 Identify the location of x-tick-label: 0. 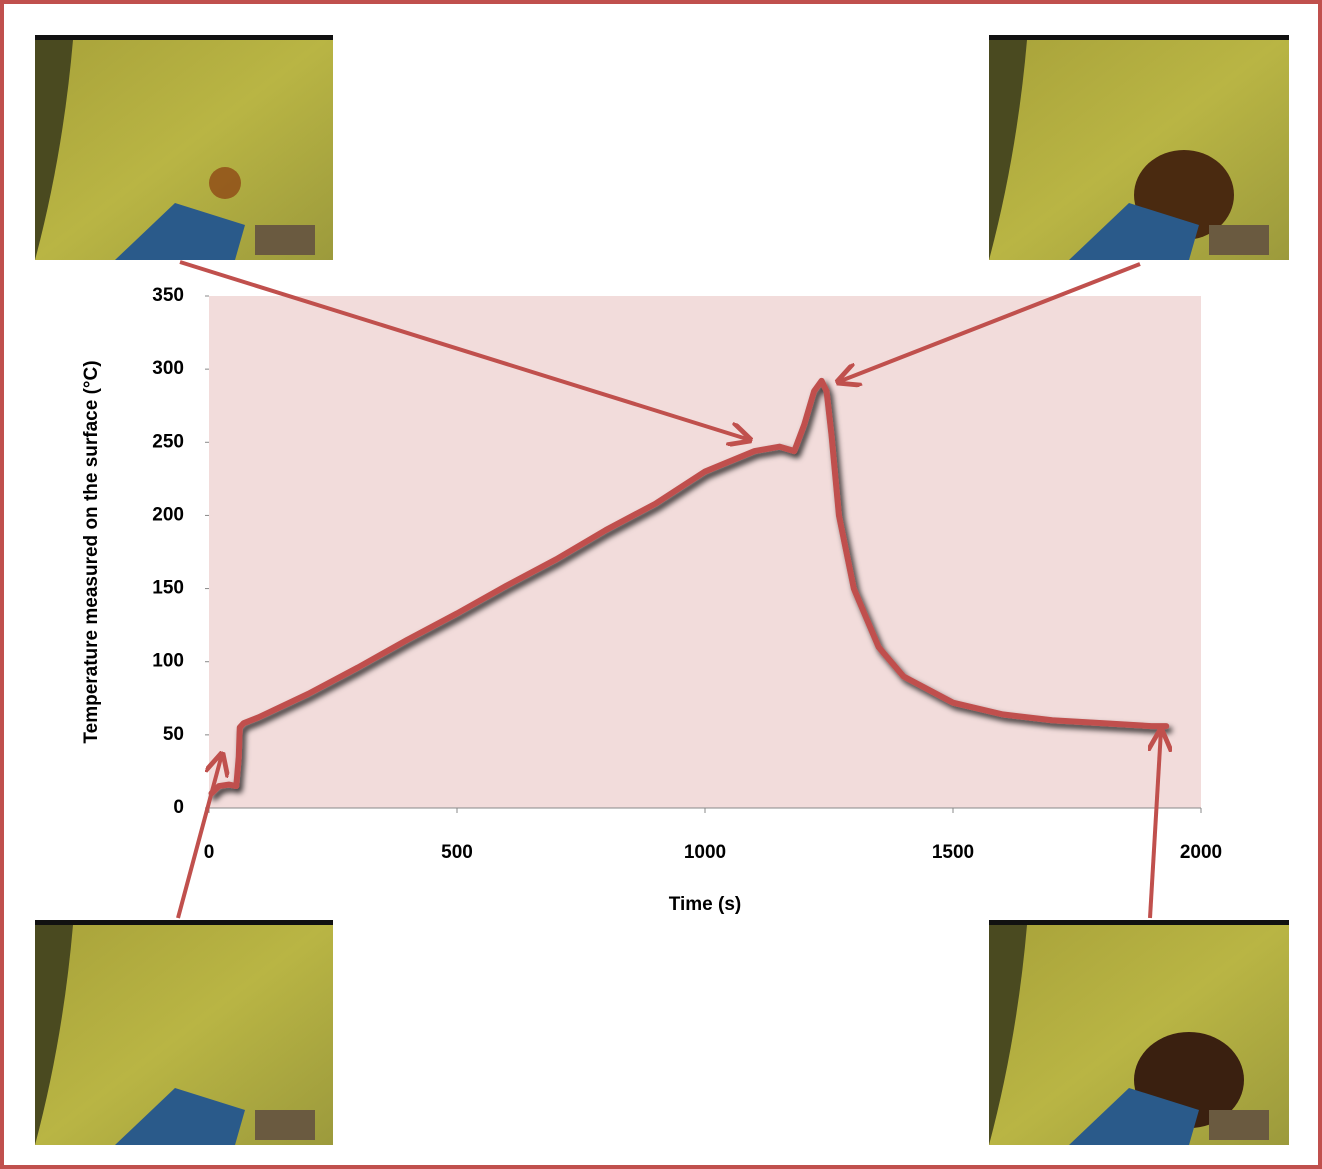
(209, 852).